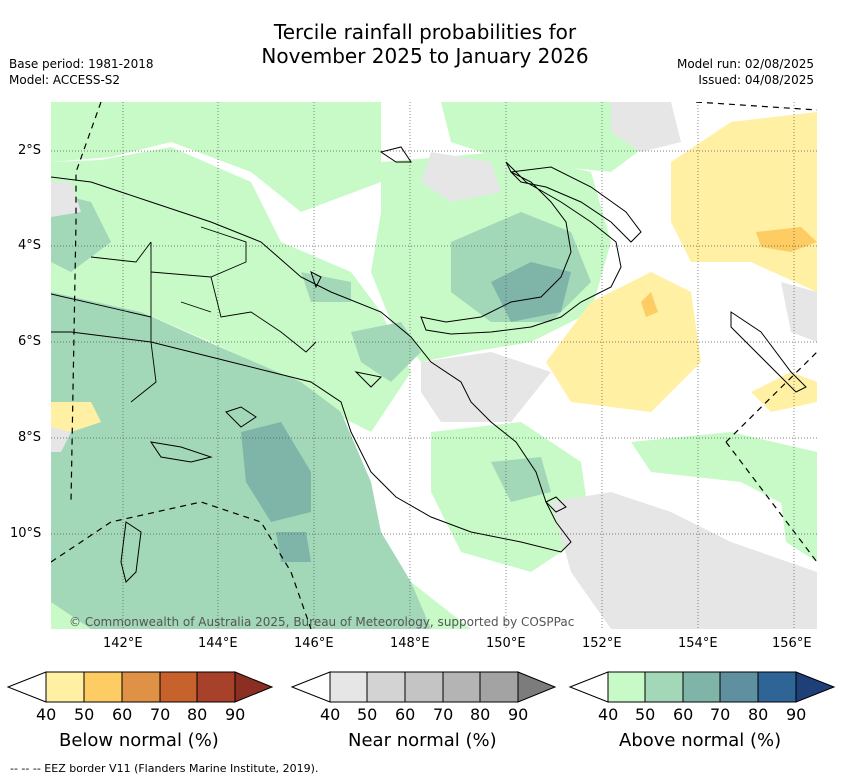 This screenshot has width=850, height=781. What do you see at coordinates (745, 72) in the screenshot?
I see `meta-right: Model run: 02/08/2025 Issued: 04/08/2025` at bounding box center [745, 72].